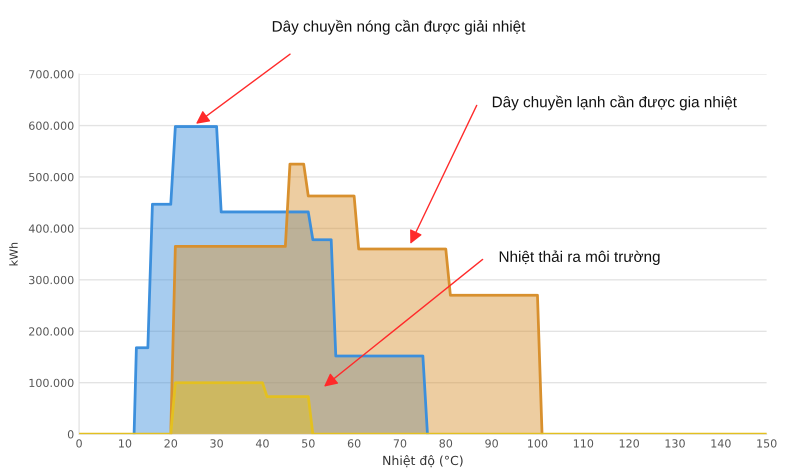  What do you see at coordinates (51, 74) in the screenshot?
I see `y-tick-label: 700.000` at bounding box center [51, 74].